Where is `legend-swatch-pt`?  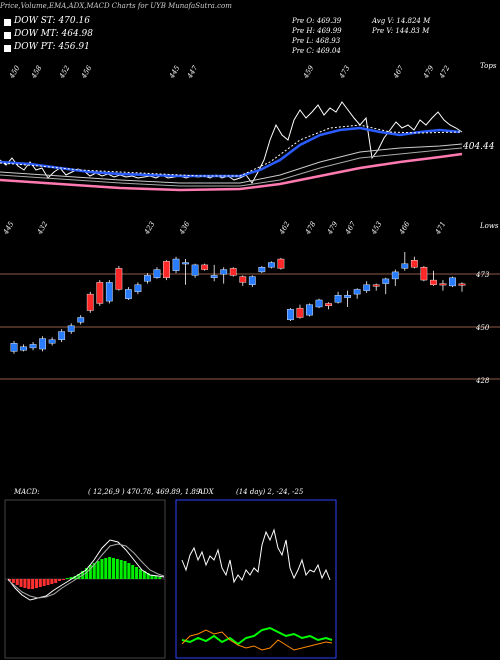
legend-swatch-pt is located at coordinates (7, 48).